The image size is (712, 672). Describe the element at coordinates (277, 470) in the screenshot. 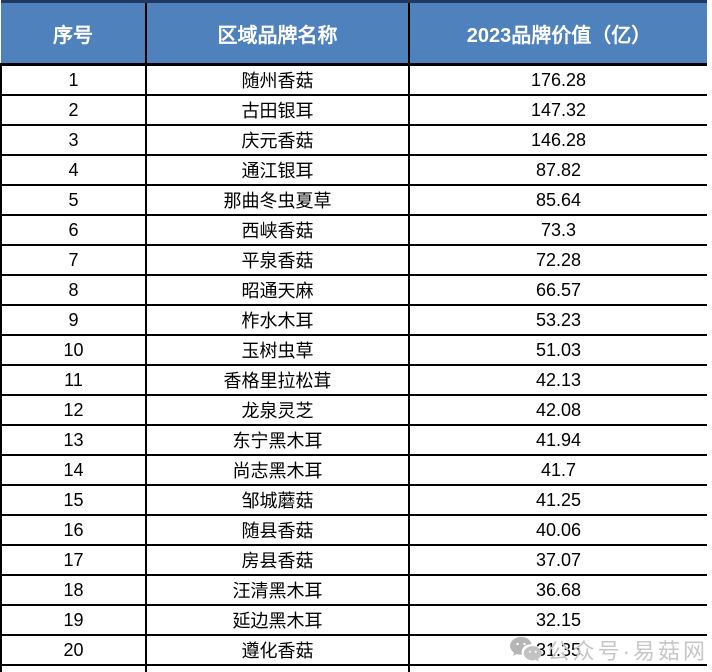

I see `brand-name-cell: 尚志黑木耳` at that location.